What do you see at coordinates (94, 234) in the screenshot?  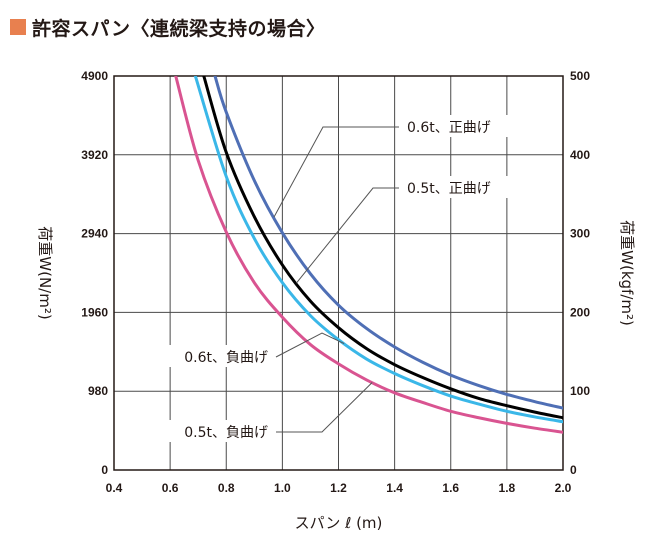 I see `y-left-tick-label: 2940` at bounding box center [94, 234].